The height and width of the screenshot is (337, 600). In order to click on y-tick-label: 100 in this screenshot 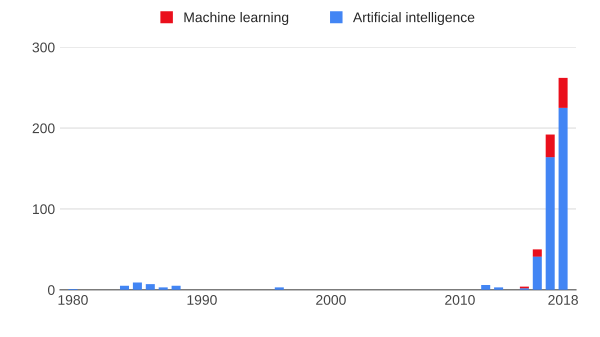, I will do `click(44, 209)`.